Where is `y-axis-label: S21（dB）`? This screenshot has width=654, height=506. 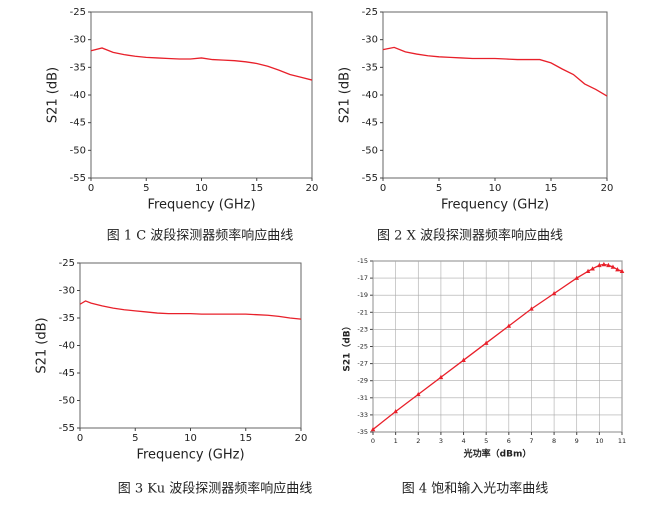
y-axis-label: S21（dB） is located at coordinates (347, 346).